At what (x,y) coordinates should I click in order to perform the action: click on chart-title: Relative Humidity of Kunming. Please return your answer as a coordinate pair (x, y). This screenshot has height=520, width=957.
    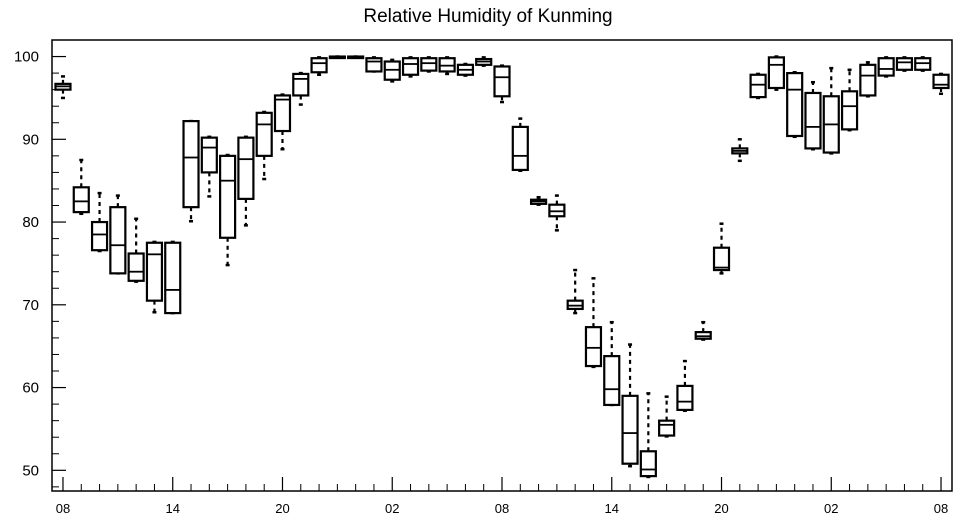
    Looking at the image, I should click on (487, 16).